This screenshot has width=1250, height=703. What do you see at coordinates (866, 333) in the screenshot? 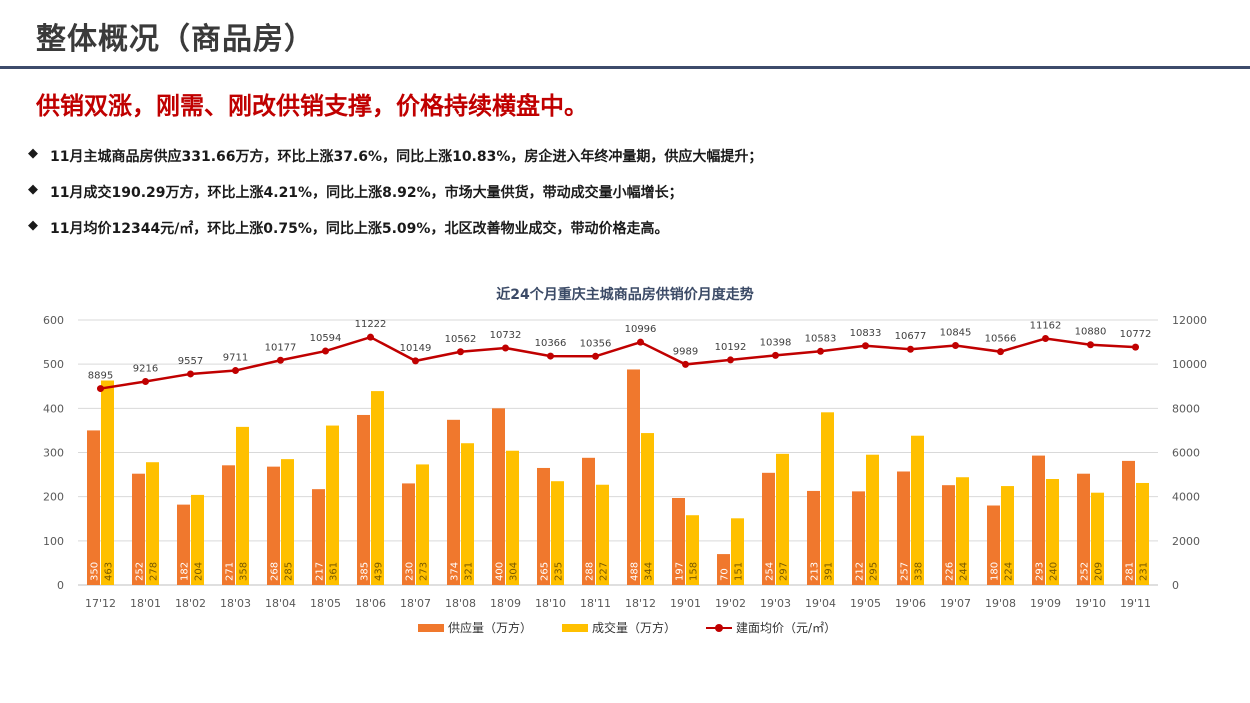
I see `price-label: 10833` at bounding box center [866, 333].